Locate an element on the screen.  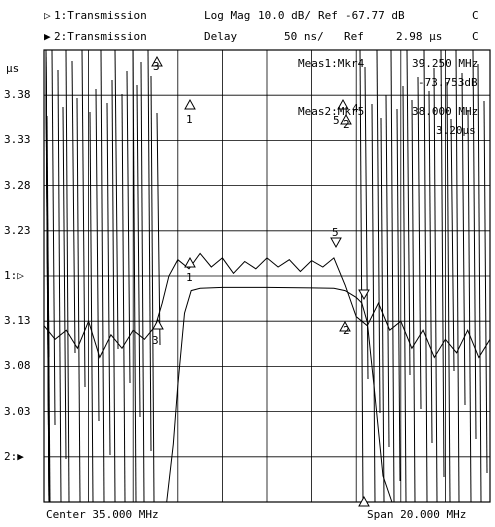
y-tick-label: 2:▶ is located at coordinates (14, 456).